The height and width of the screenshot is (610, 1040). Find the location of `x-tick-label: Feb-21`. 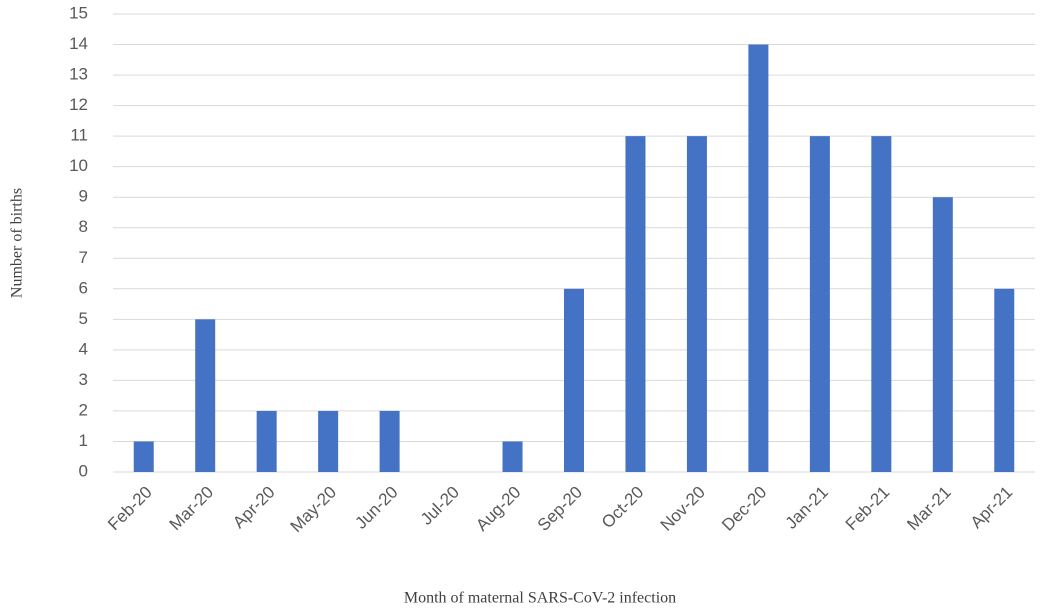

x-tick-label: Feb-21 is located at coordinates (868, 509).